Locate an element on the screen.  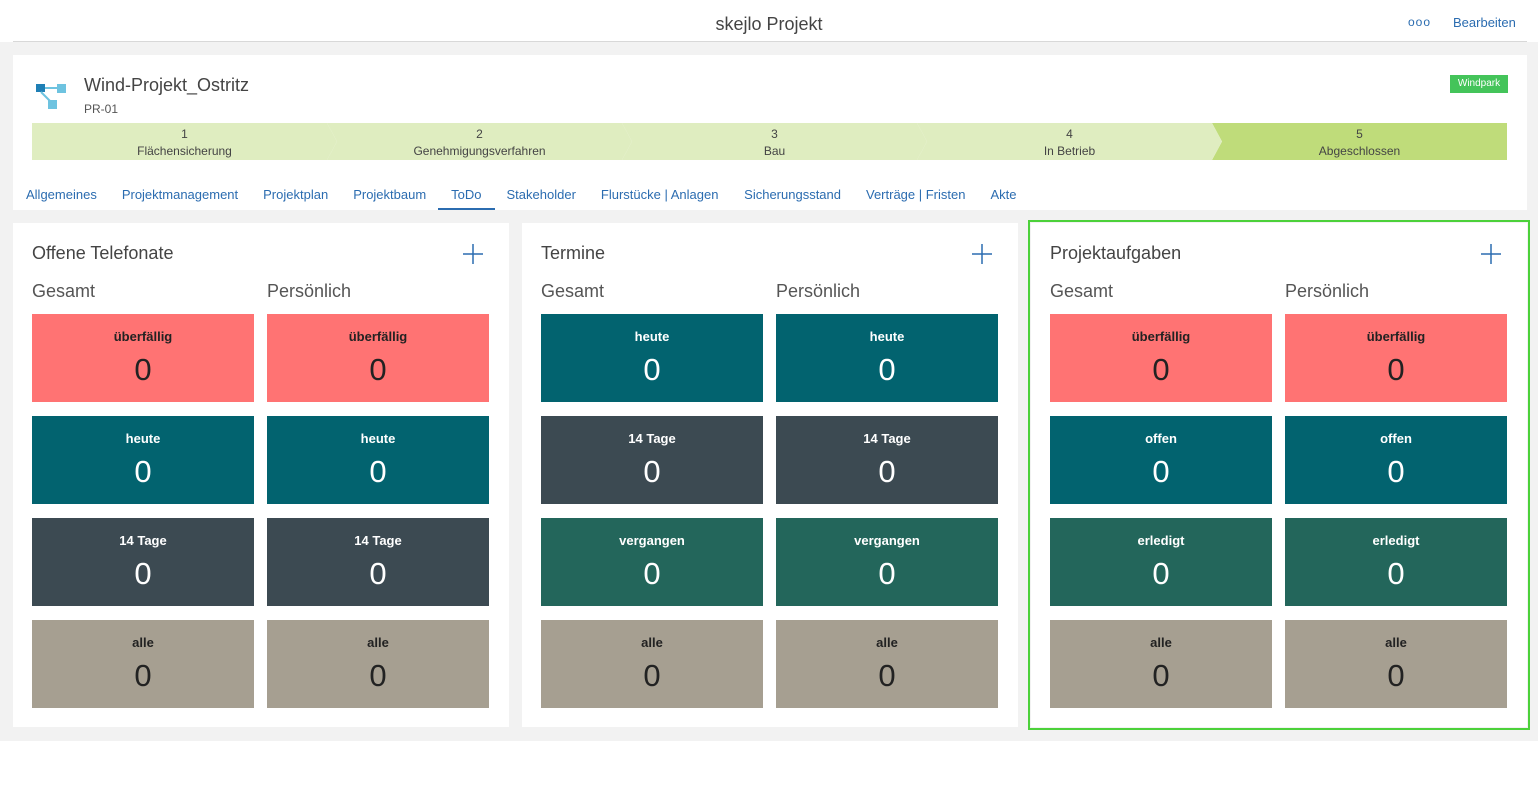
stage-label: Genehmigungsverfahren is located at coordinates (479, 151).